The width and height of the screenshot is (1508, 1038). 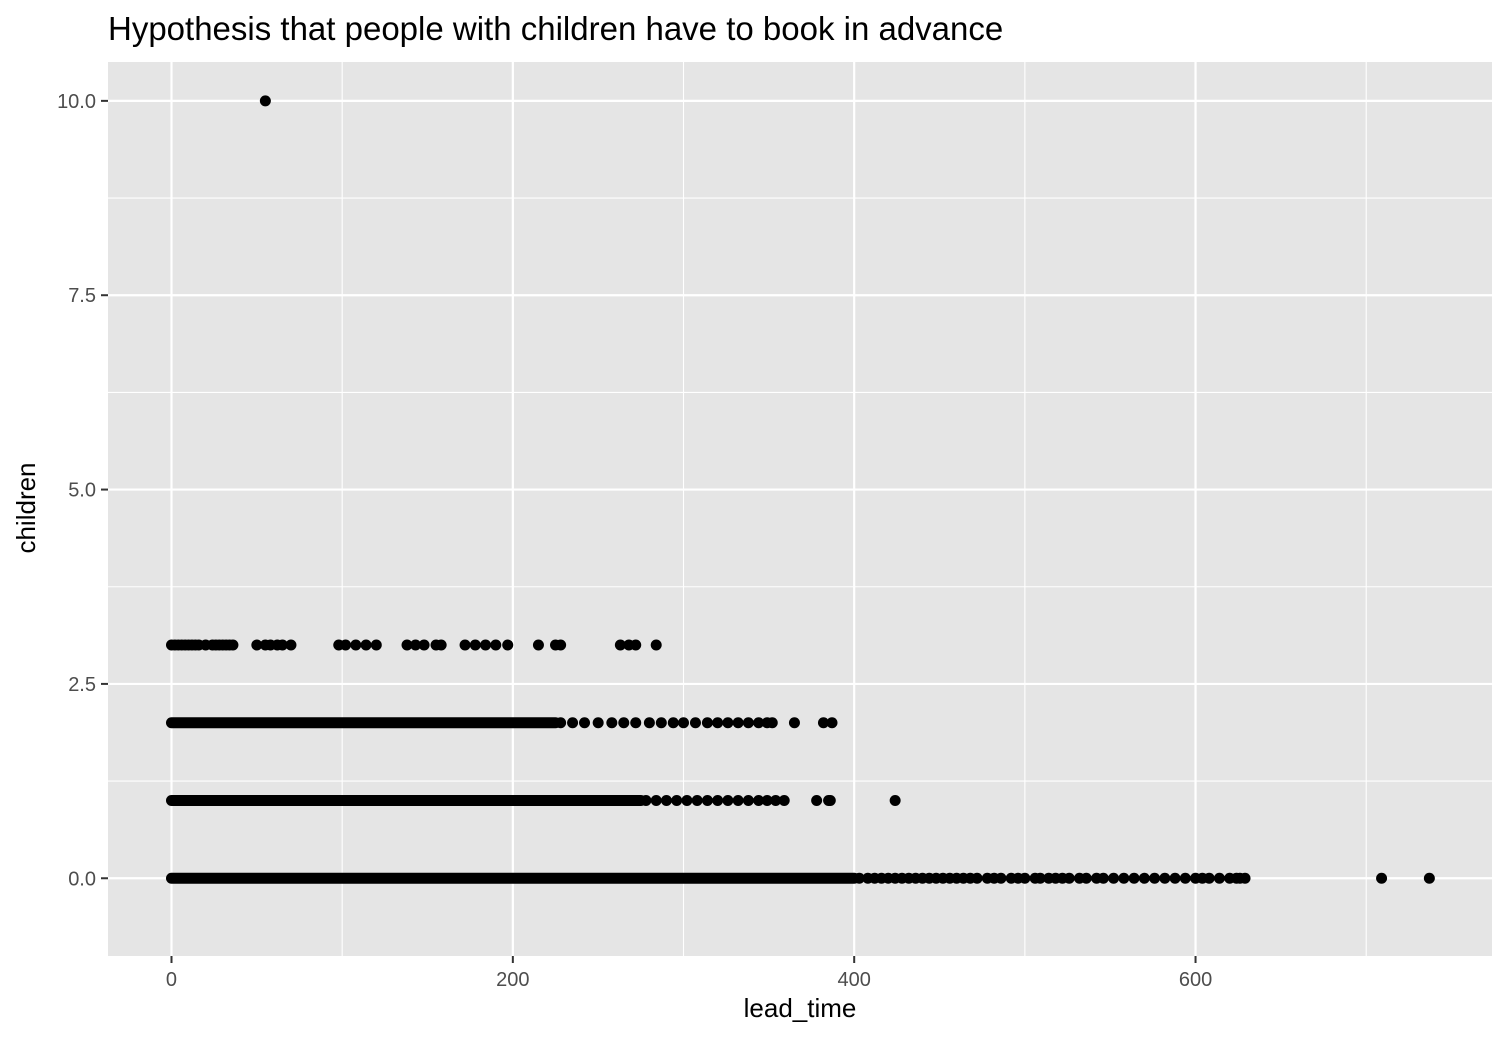 What do you see at coordinates (82, 685) in the screenshot?
I see `y-tick-label: 2.5` at bounding box center [82, 685].